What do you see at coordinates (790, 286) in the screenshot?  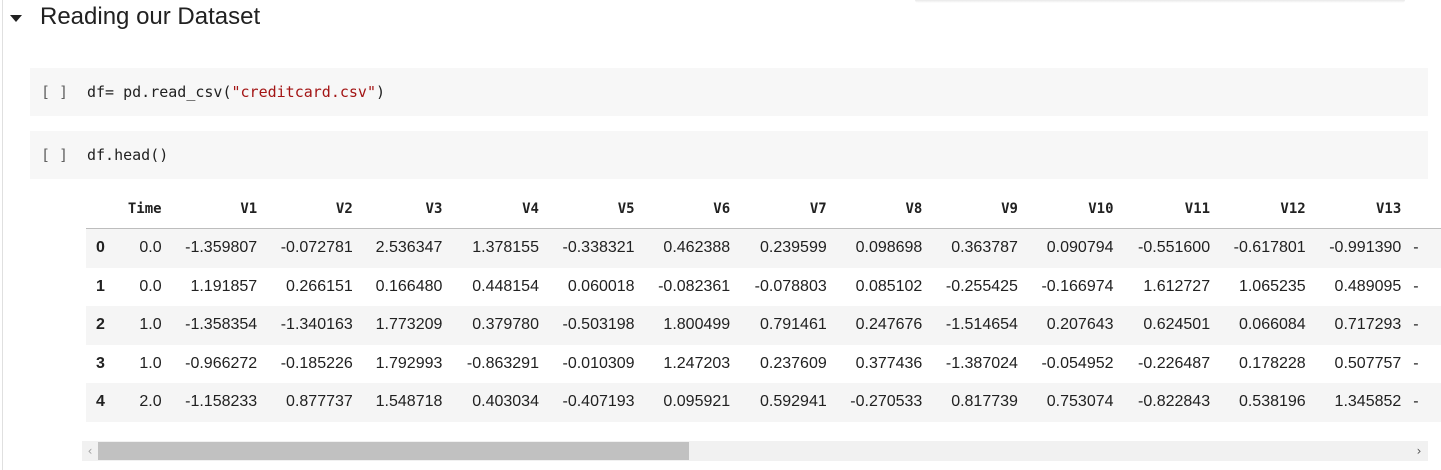 I see `table-cell: -0.078803` at bounding box center [790, 286].